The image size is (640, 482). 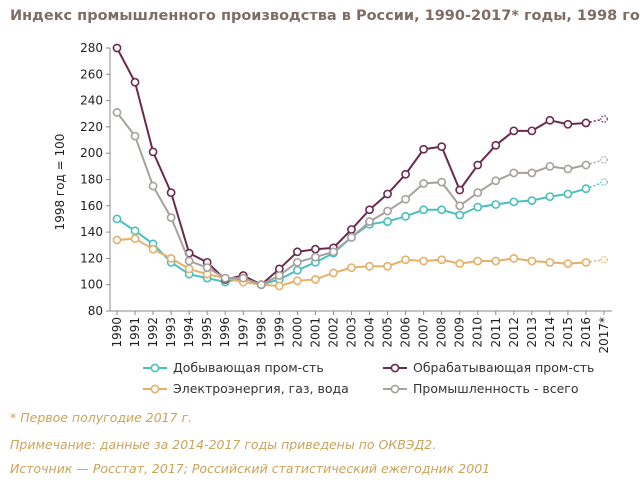 I want to click on x-tick-label: 1999, so click(x=279, y=332).